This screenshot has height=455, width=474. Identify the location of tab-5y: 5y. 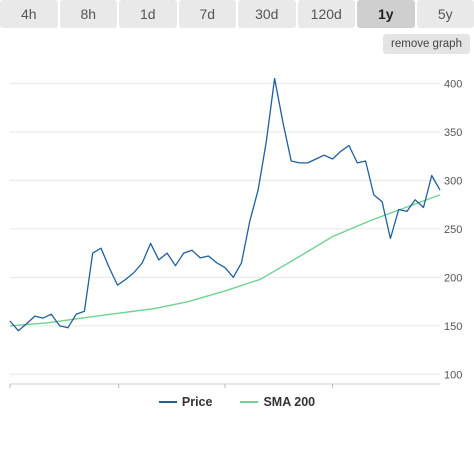
(445, 14).